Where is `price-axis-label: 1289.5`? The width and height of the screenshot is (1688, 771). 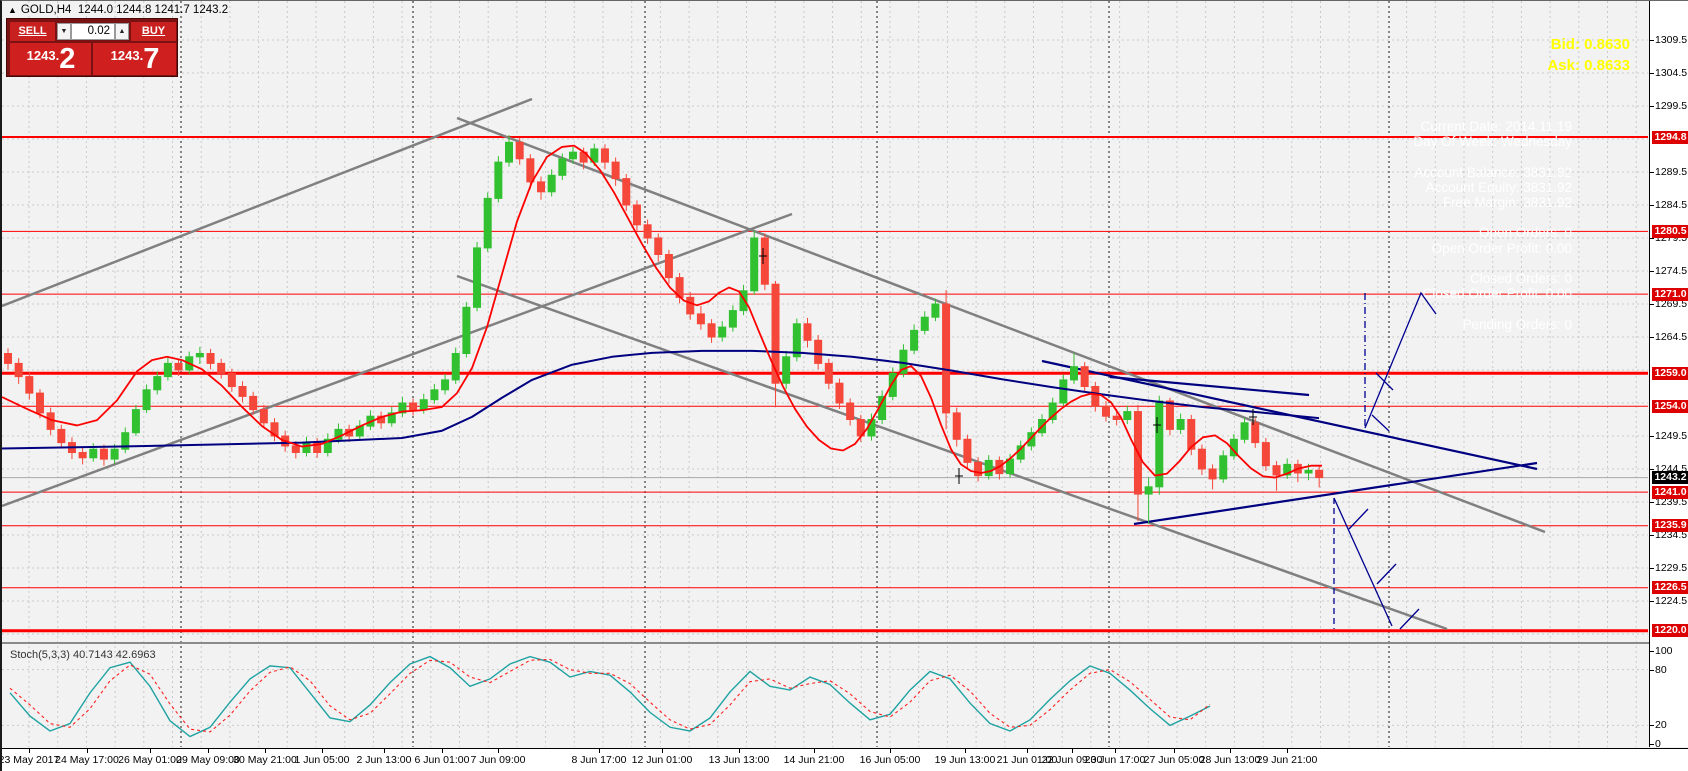
price-axis-label: 1289.5 is located at coordinates (1671, 172).